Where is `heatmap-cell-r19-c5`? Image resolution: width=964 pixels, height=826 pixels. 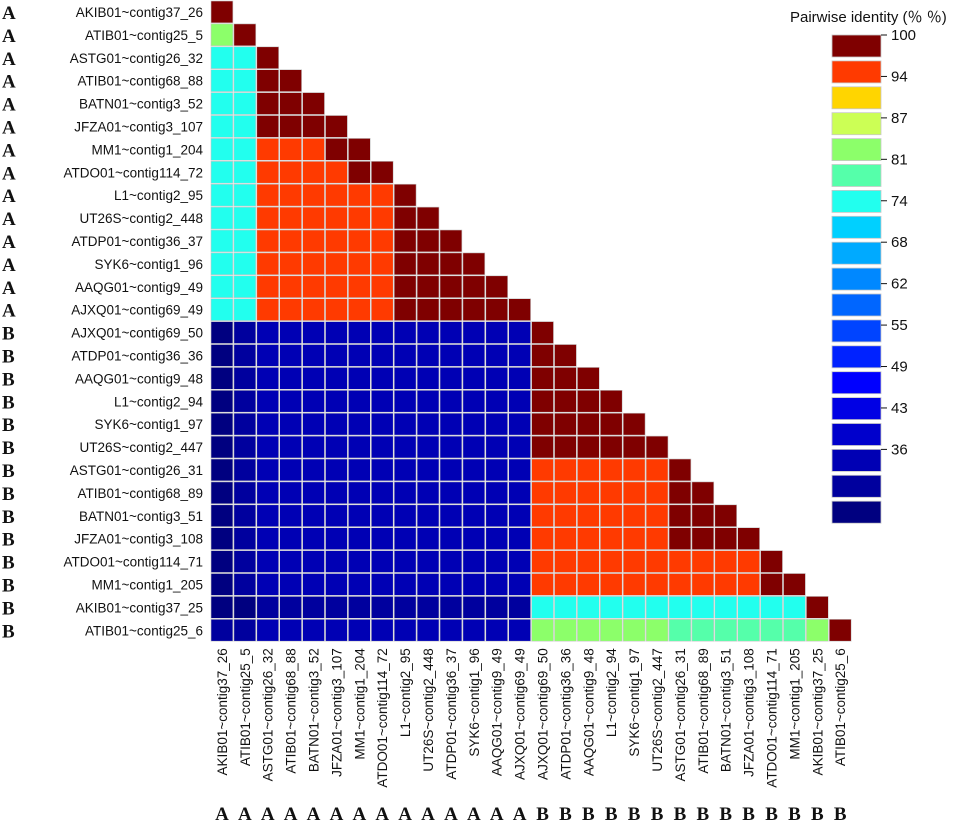
heatmap-cell-r19-c5 is located at coordinates (313, 424).